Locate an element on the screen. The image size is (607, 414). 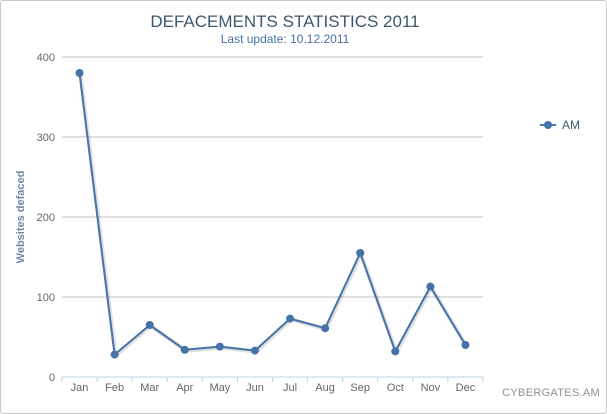
data-point-dec is located at coordinates (465, 345).